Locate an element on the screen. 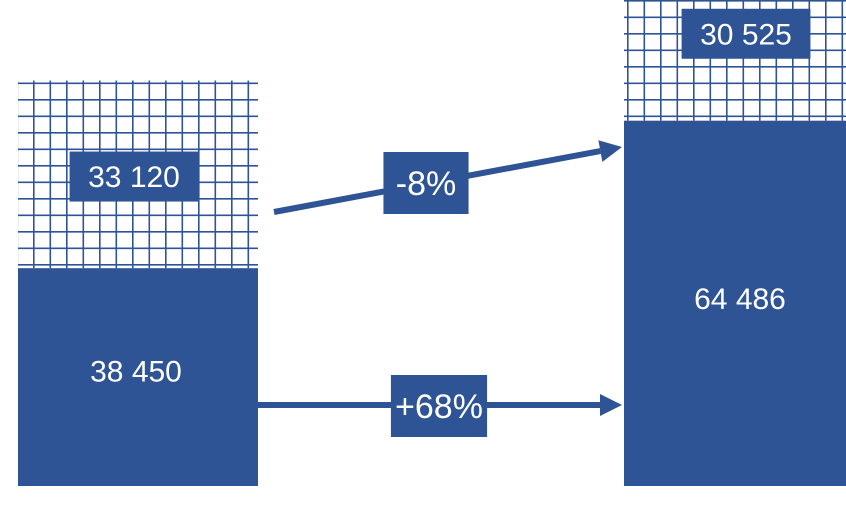  solid-value-label-2: 64 486 is located at coordinates (740, 299).